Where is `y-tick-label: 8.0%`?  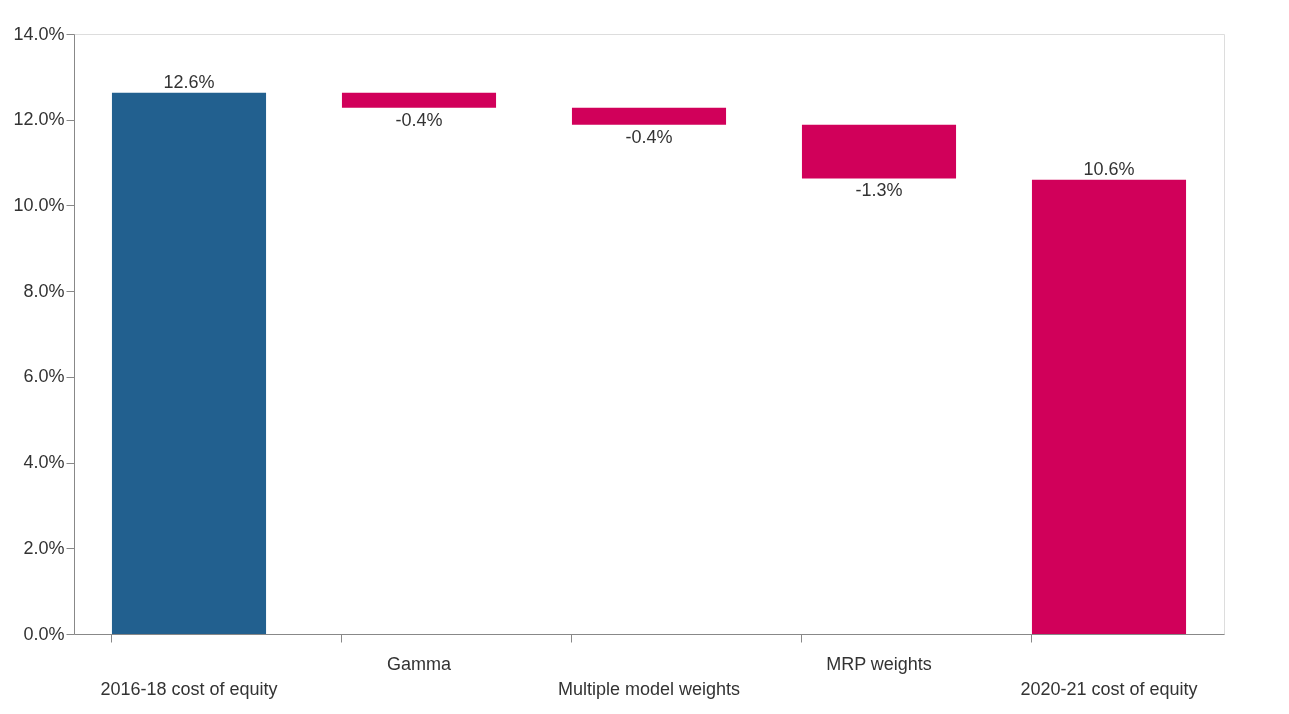
y-tick-label: 8.0% is located at coordinates (44, 290).